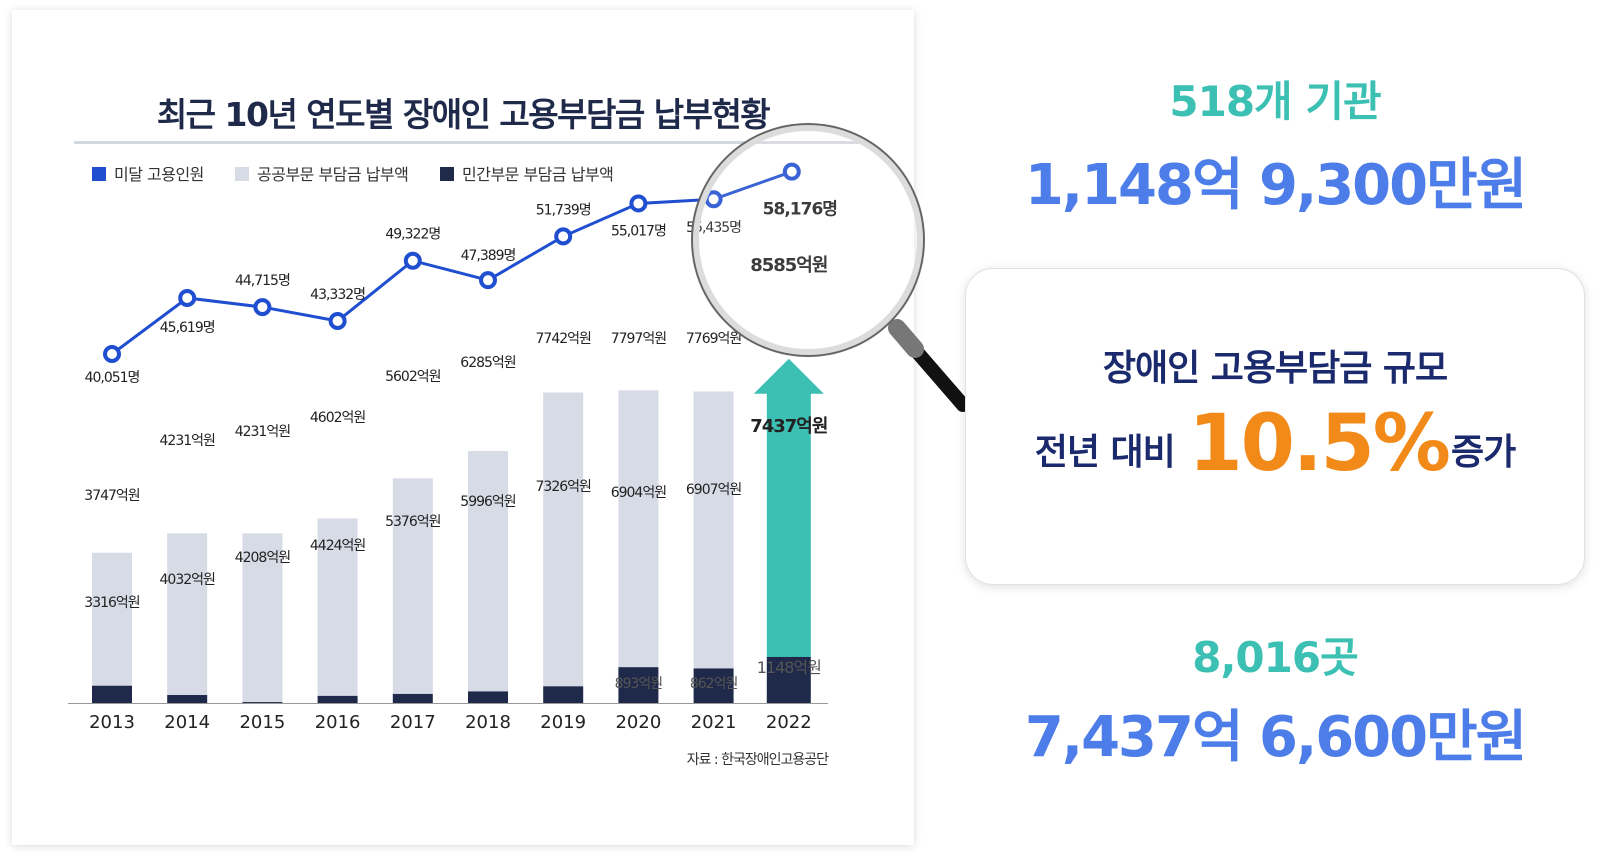 The height and width of the screenshot is (857, 1617). Describe the element at coordinates (488, 722) in the screenshot. I see `x-tick-2018: 2018` at that location.